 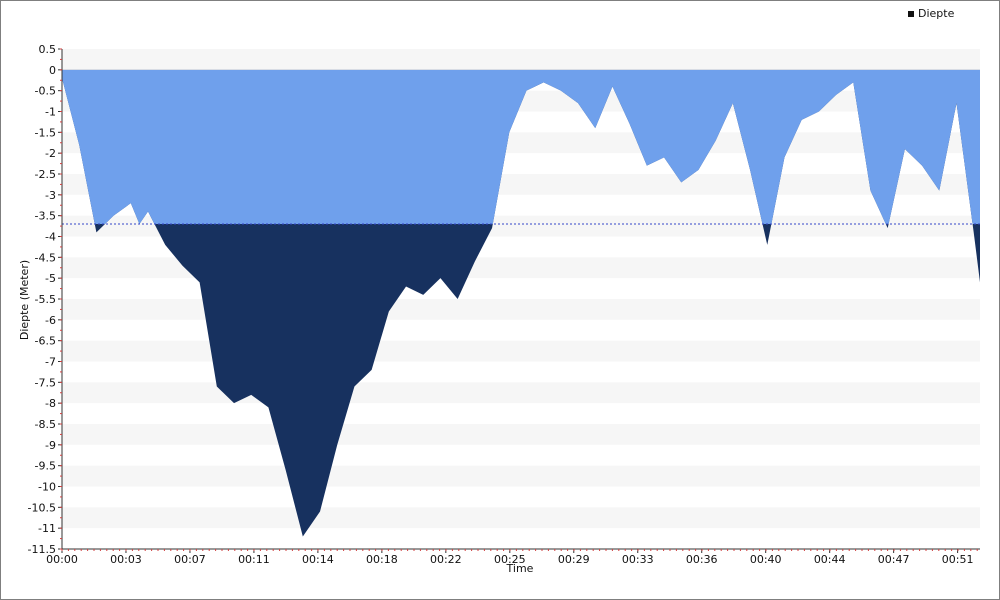 I want to click on y-tick-label: 0, so click(x=52, y=70).